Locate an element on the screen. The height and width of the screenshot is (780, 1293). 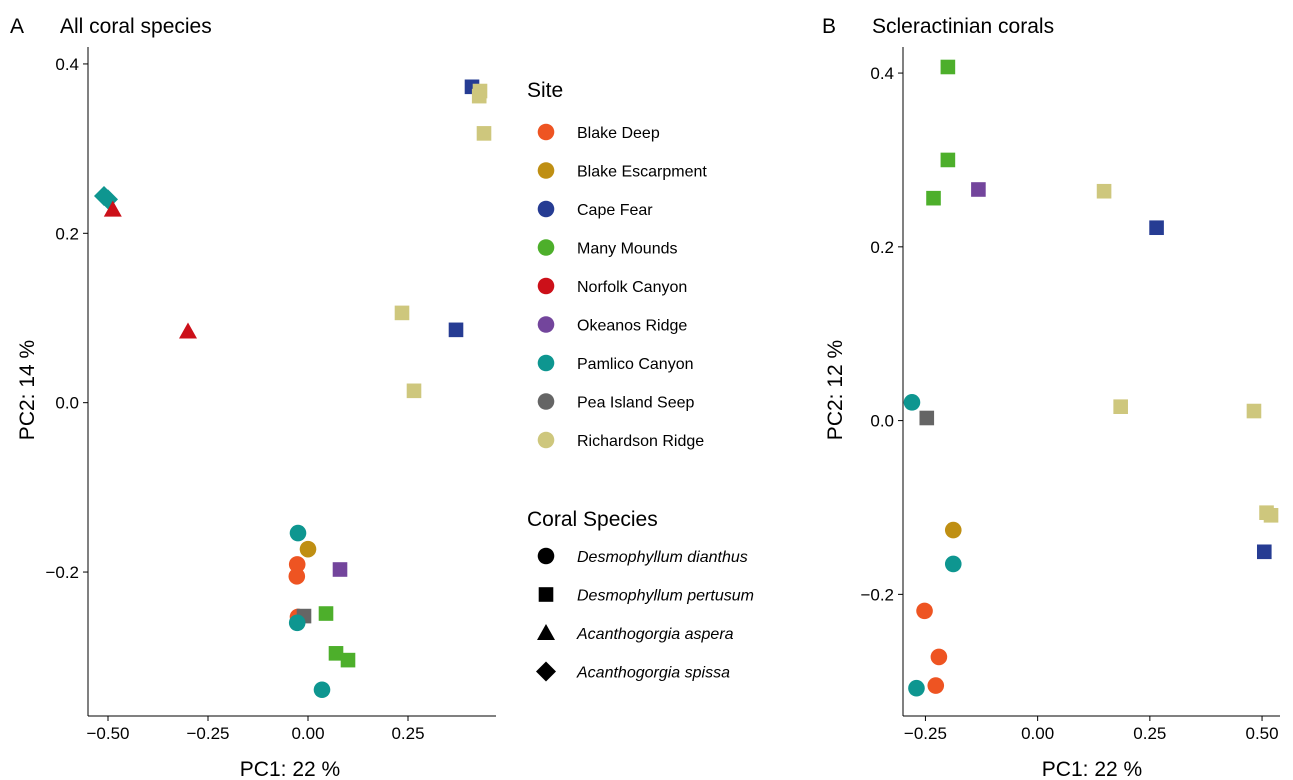
panel-a-x-tick-label: 0.00 is located at coordinates (307, 733).